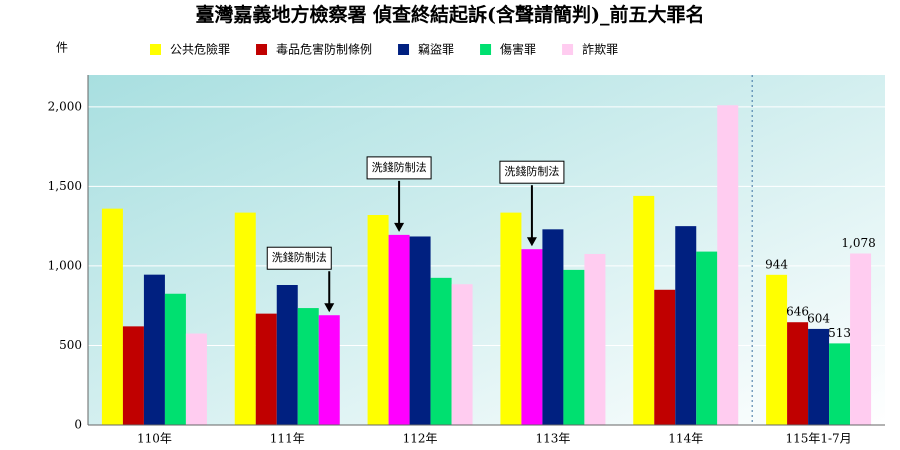  I want to click on y-tick-label: 1,000, so click(65, 265).